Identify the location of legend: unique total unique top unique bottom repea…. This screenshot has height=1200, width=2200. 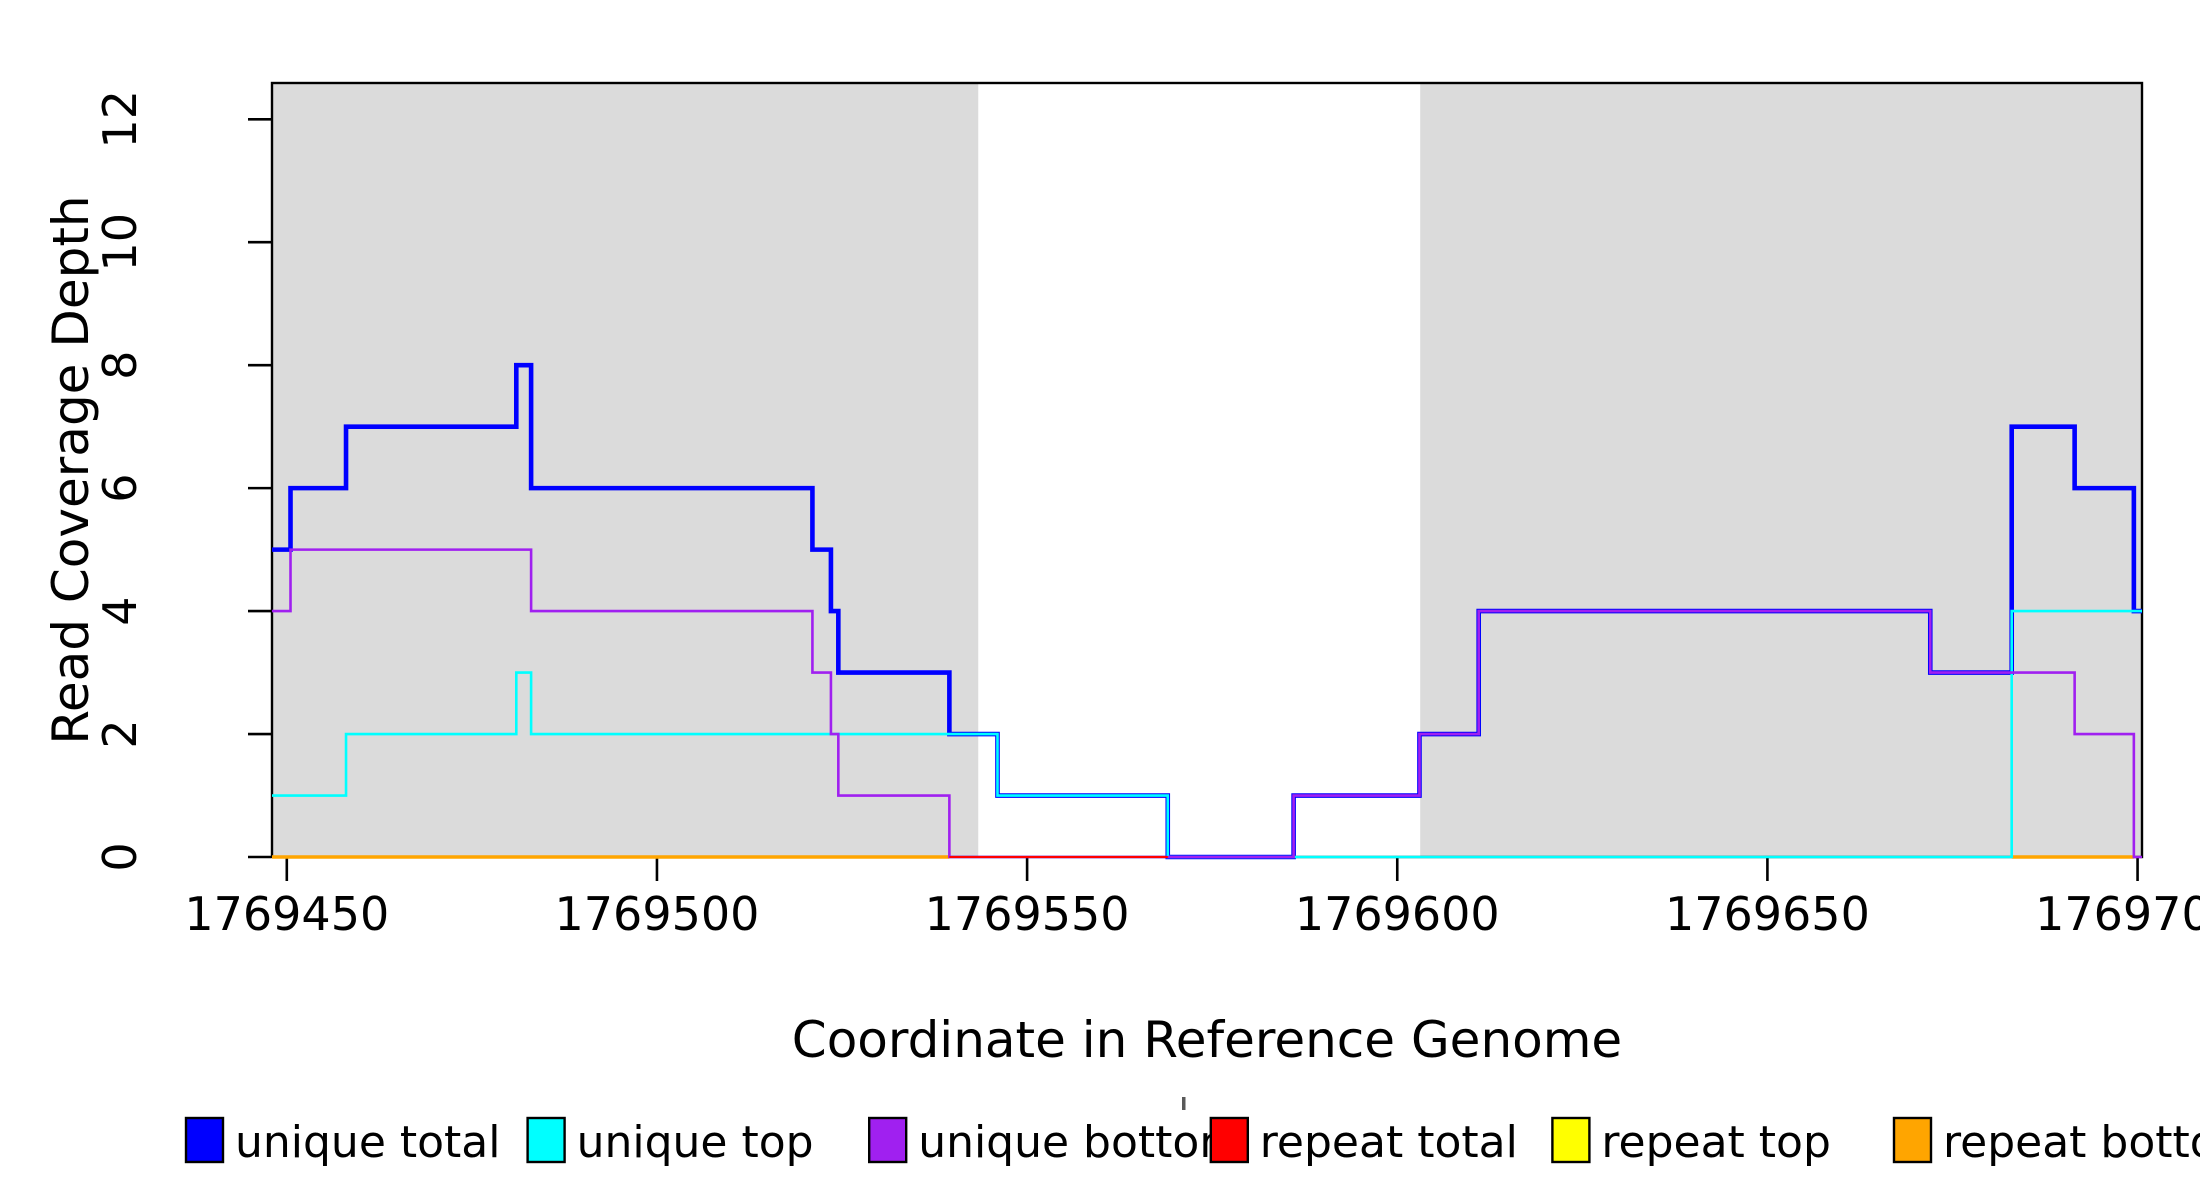
(1192, 1142).